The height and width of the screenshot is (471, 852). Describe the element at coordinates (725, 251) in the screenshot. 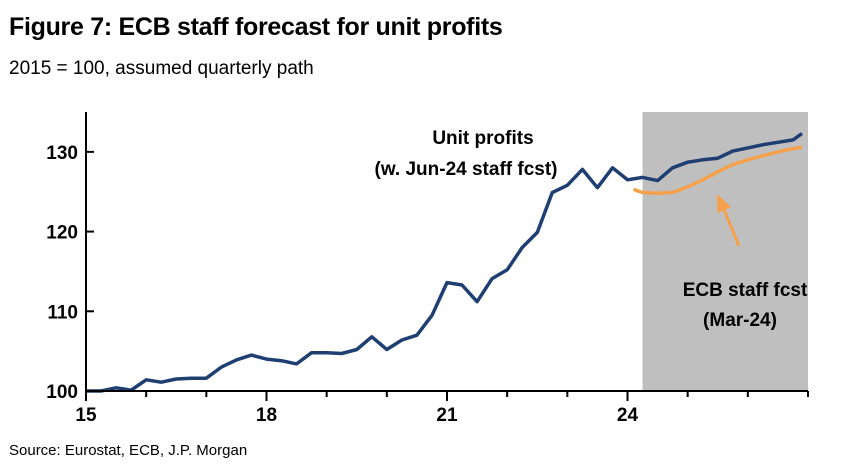

I see `forecast-shaded-region` at that location.